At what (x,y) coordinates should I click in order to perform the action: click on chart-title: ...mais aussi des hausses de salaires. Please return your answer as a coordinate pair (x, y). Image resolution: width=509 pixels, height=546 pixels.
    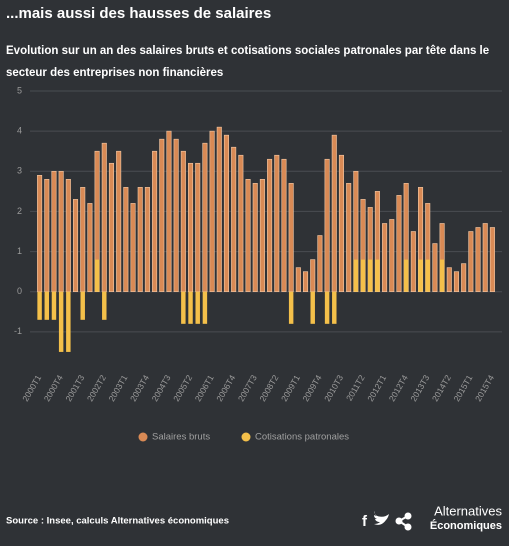
    Looking at the image, I should click on (138, 13).